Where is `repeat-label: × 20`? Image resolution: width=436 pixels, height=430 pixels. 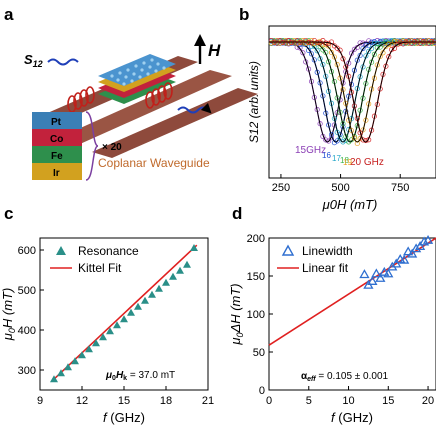
repeat-label: × 20 is located at coordinates (112, 147).